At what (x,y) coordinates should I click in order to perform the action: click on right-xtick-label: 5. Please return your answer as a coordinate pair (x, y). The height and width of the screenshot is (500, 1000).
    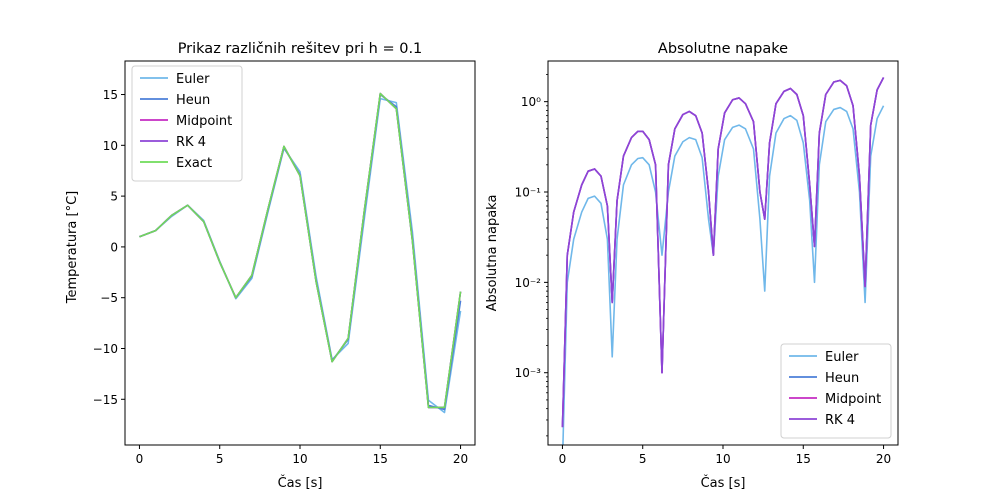
    Looking at the image, I should click on (643, 459).